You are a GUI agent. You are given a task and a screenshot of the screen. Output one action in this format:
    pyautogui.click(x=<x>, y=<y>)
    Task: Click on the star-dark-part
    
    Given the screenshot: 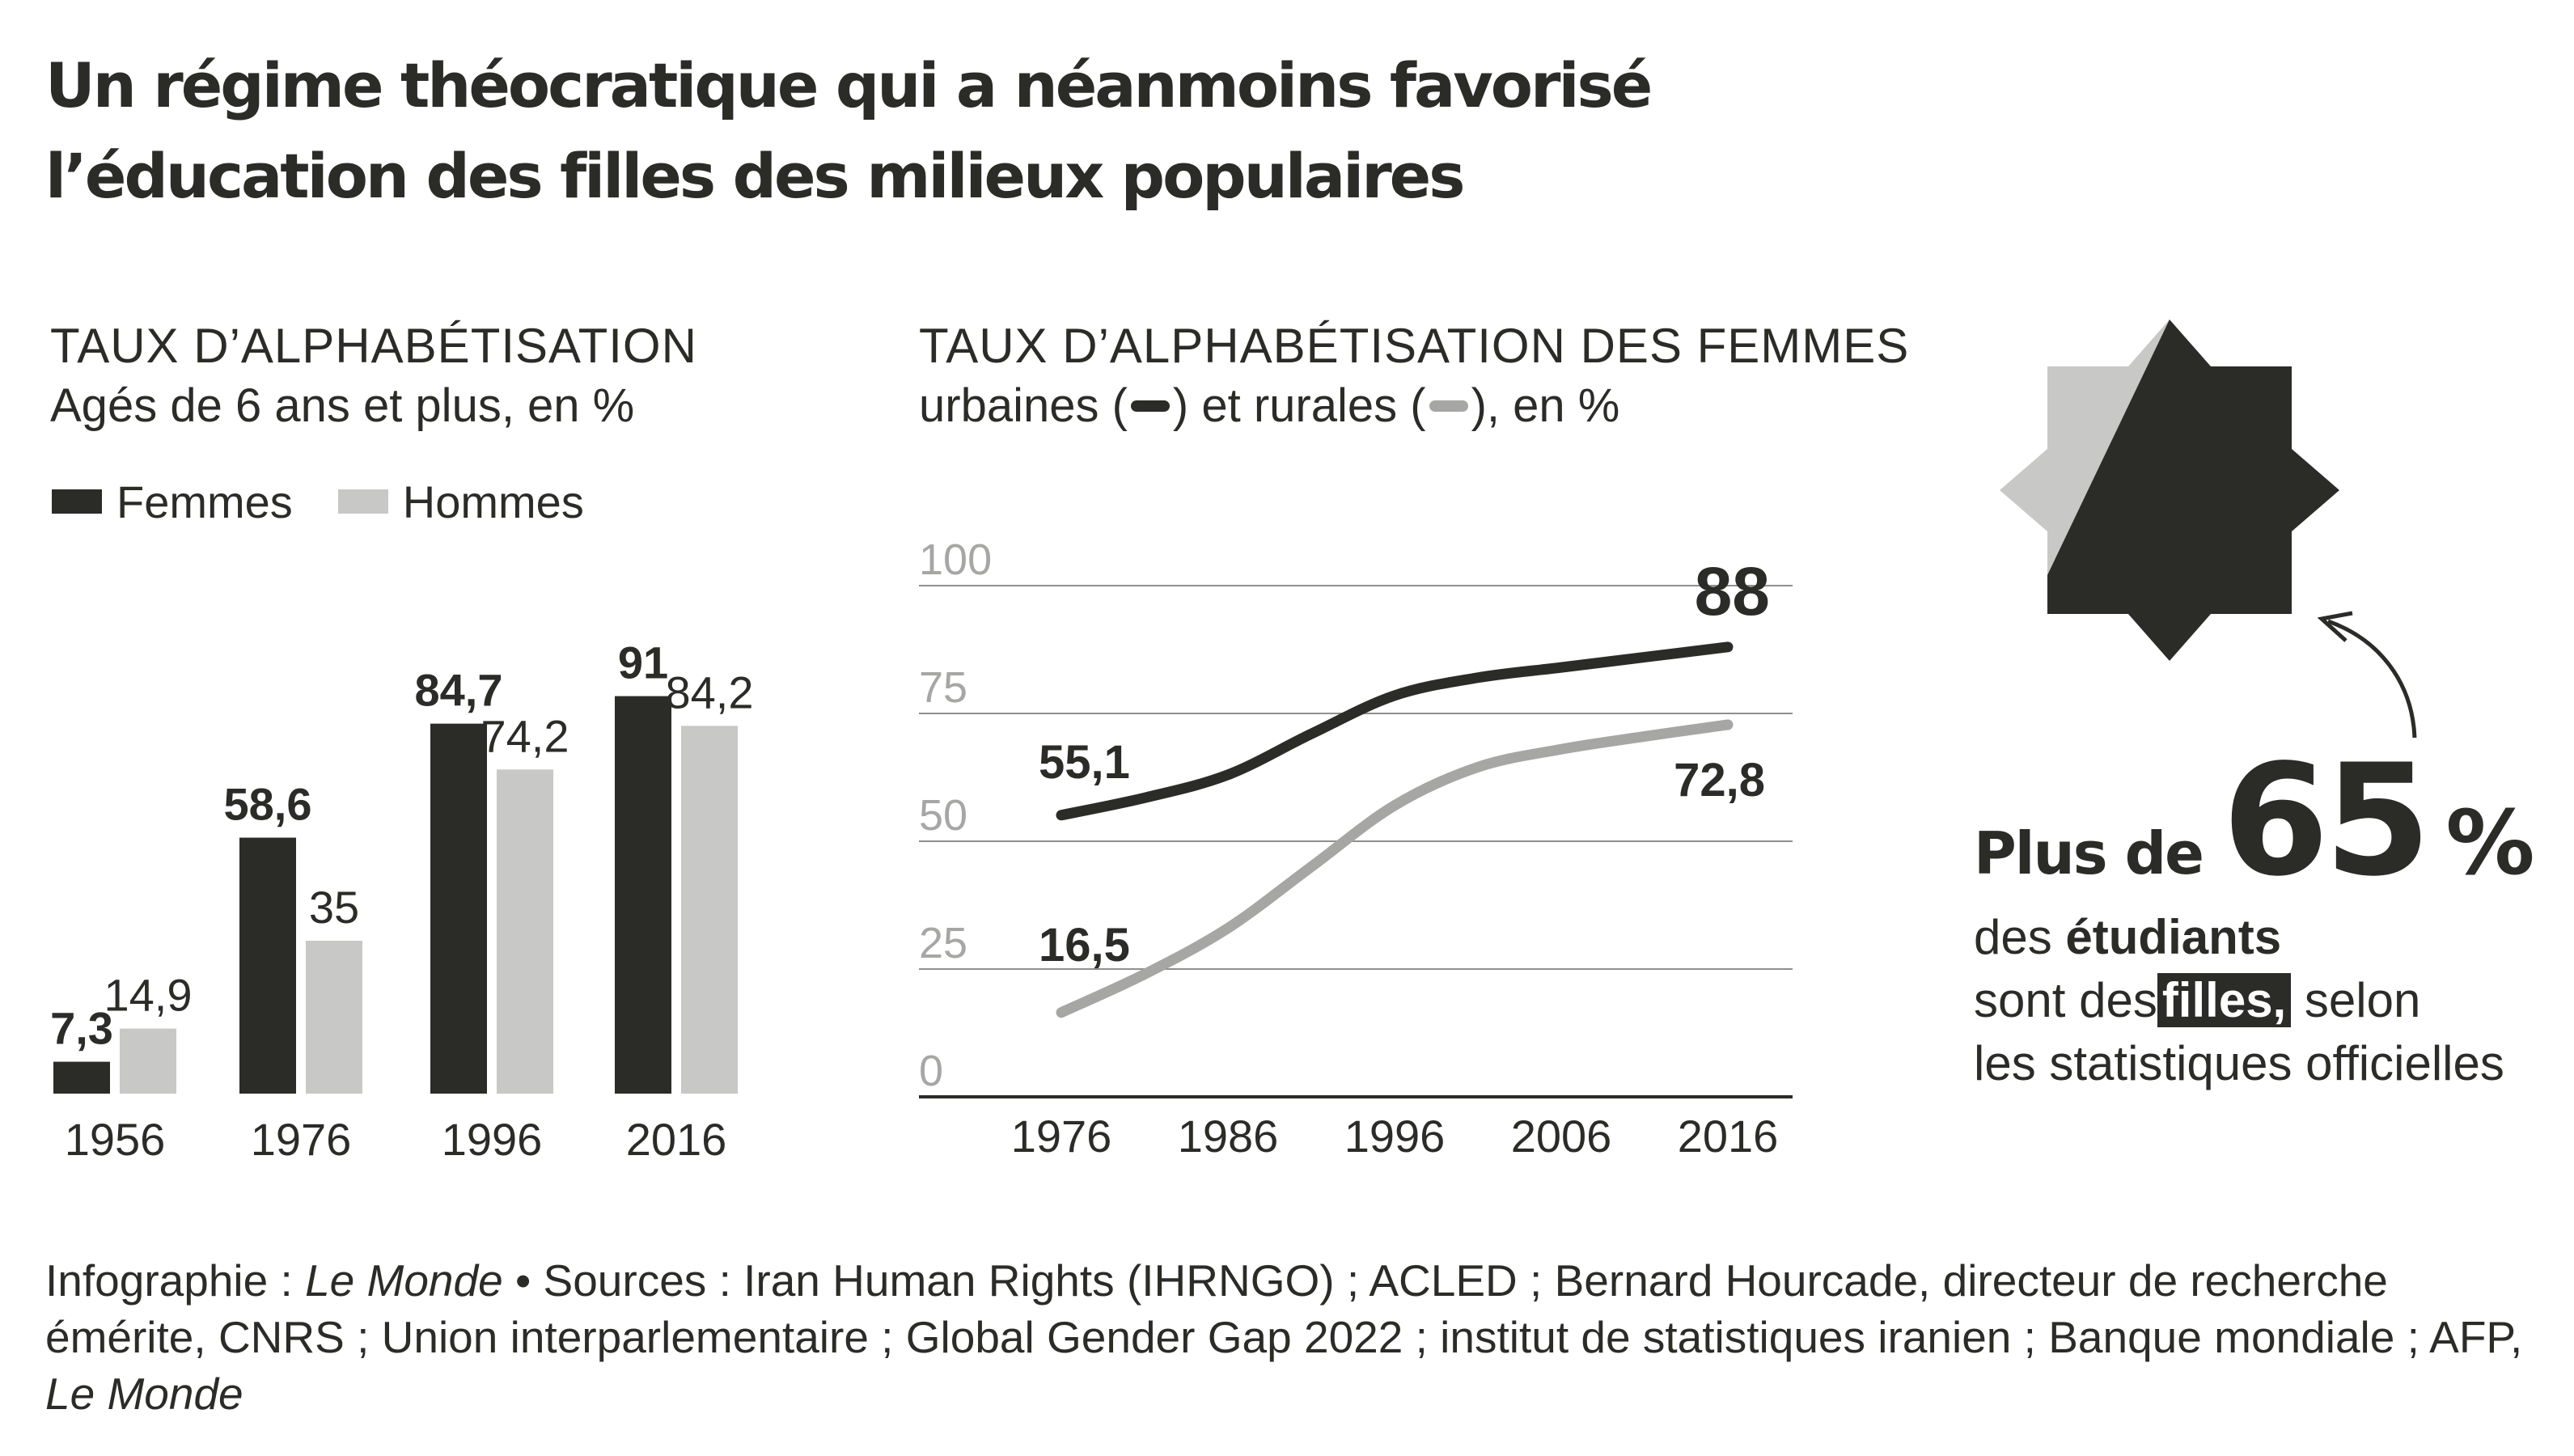 What is the action you would take?
    pyautogui.click(x=2193, y=491)
    